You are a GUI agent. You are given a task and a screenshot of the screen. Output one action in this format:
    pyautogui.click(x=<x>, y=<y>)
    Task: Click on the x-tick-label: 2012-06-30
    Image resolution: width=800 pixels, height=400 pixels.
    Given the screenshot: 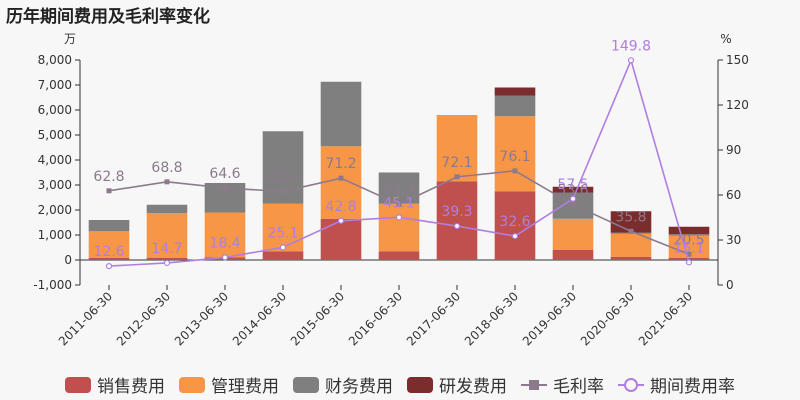 What is the action you would take?
    pyautogui.click(x=143, y=318)
    